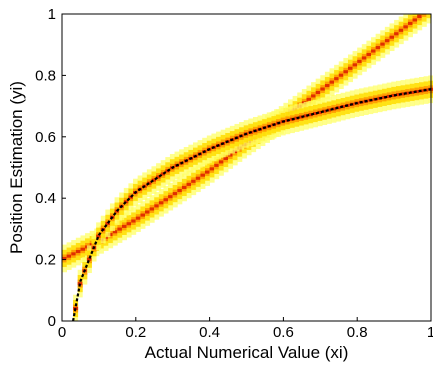 This screenshot has width=433, height=365. Describe the element at coordinates (62, 332) in the screenshot. I see `x-tick-label: 0` at that location.